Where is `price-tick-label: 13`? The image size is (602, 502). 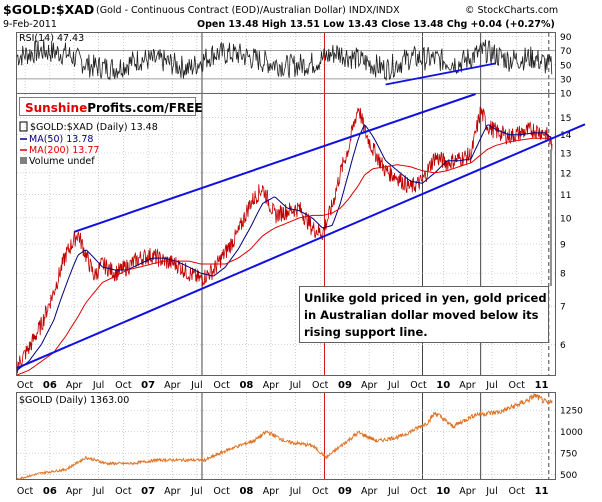
price-tick-label: 13 is located at coordinates (565, 154).